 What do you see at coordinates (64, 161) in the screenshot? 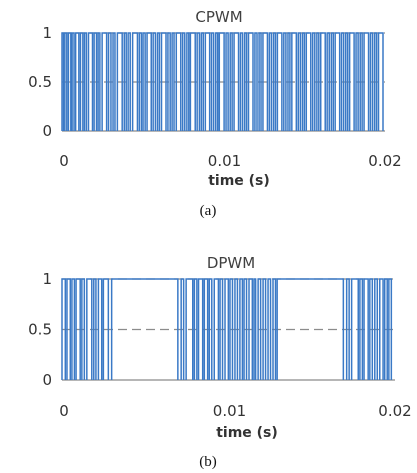
I see `x-tick-label: 0` at bounding box center [64, 161].